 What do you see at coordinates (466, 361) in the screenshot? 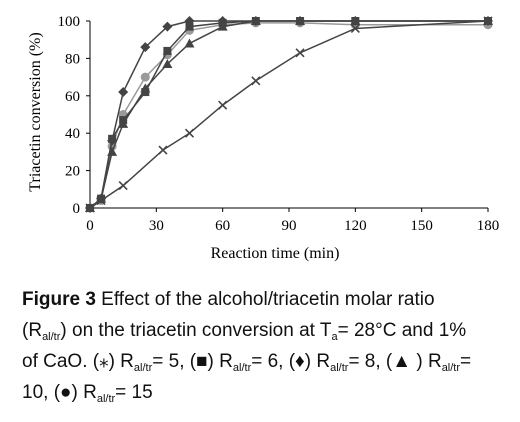
I see `caption-text: =` at bounding box center [466, 361].